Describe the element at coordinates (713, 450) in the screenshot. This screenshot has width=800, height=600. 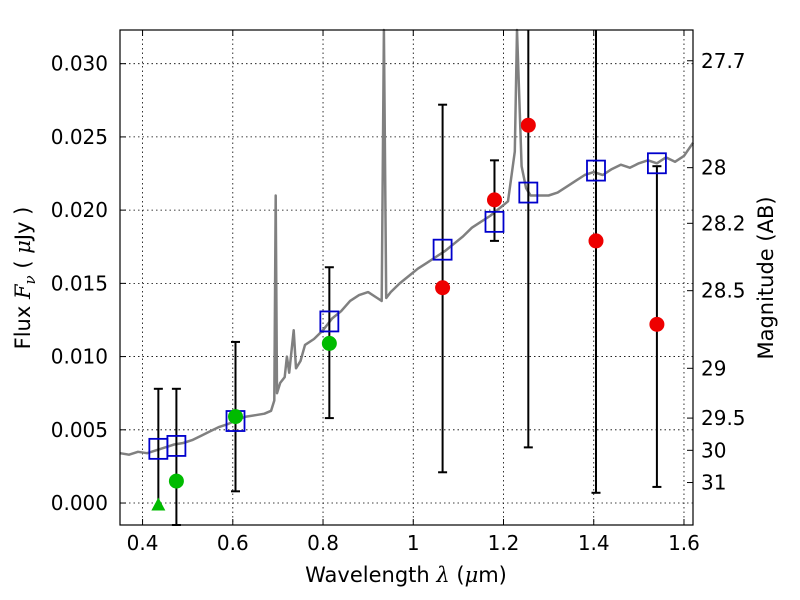
I see `magnitude-tick-label: 30` at that location.